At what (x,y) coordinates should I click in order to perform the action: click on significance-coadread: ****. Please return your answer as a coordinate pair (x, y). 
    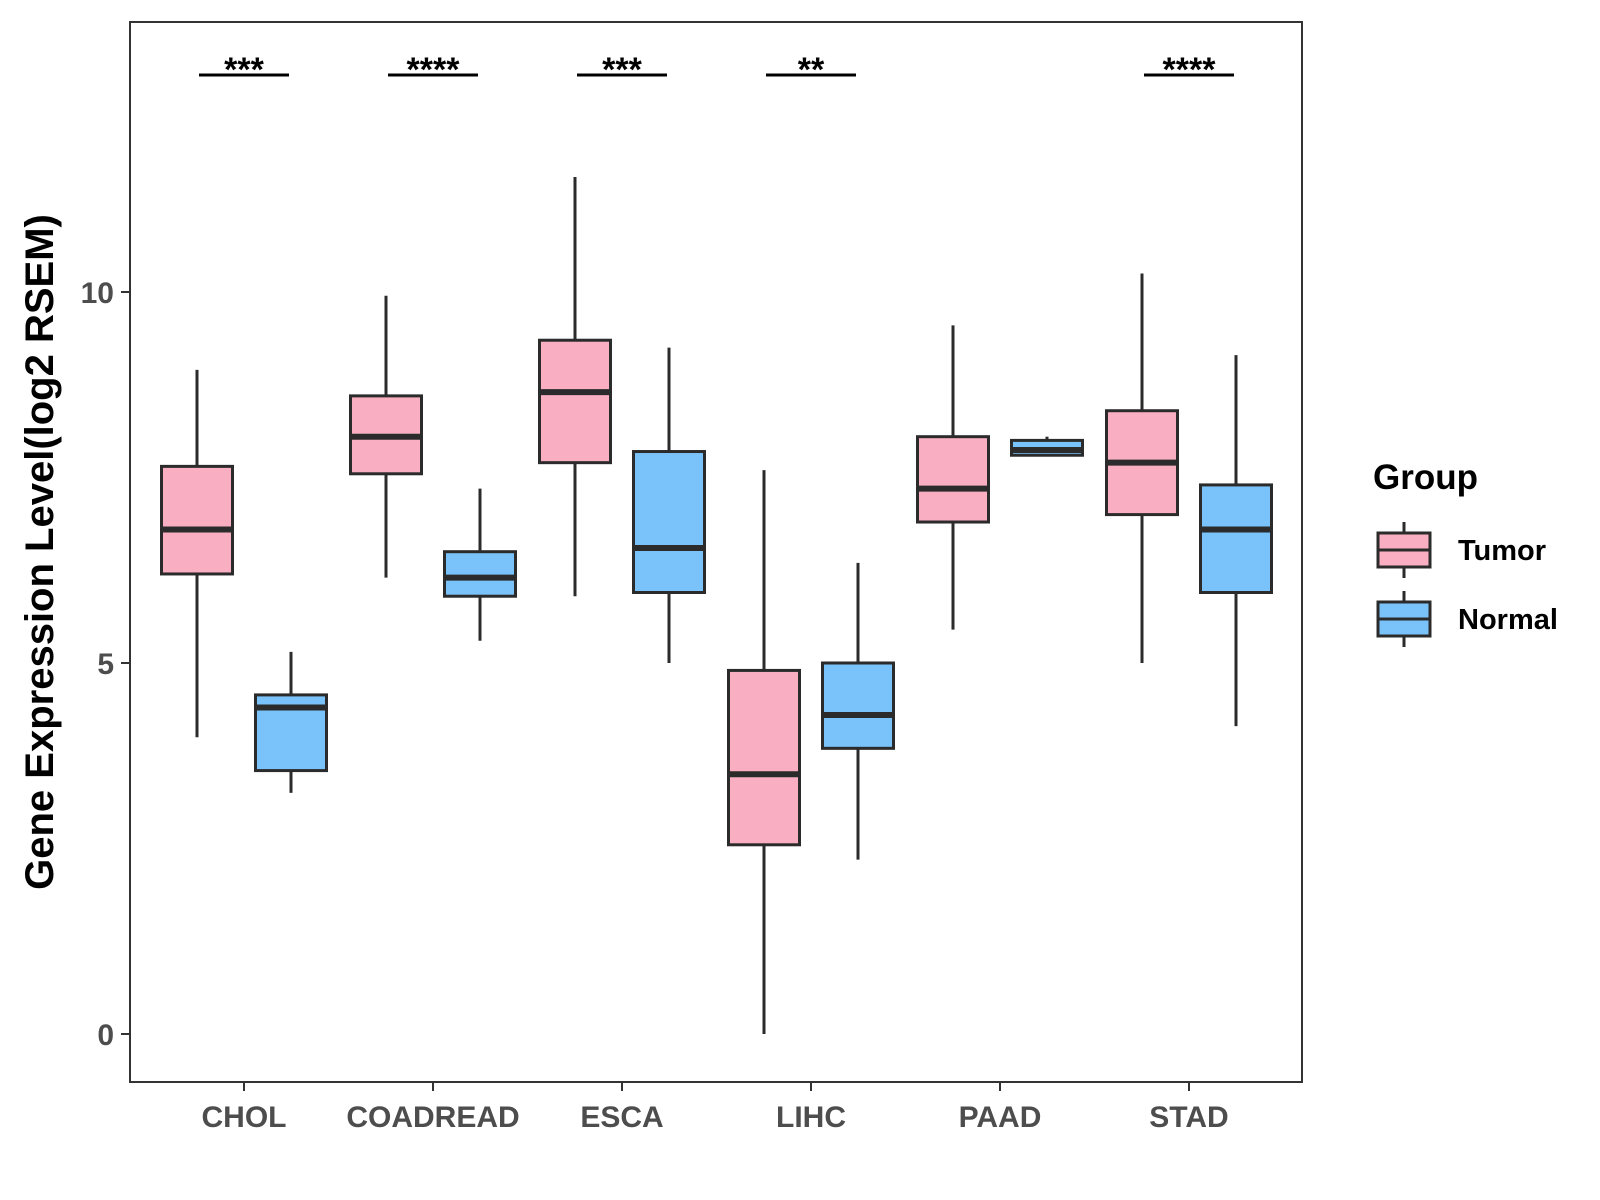
    Looking at the image, I should click on (433, 70).